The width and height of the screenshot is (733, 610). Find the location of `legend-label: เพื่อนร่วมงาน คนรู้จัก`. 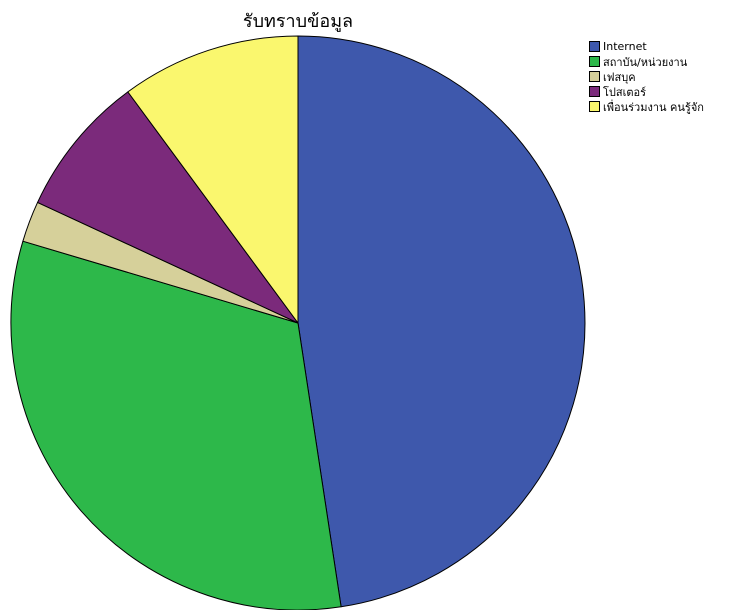

legend-label: เพื่อนร่วมงาน คนรู้จัก is located at coordinates (653, 107).